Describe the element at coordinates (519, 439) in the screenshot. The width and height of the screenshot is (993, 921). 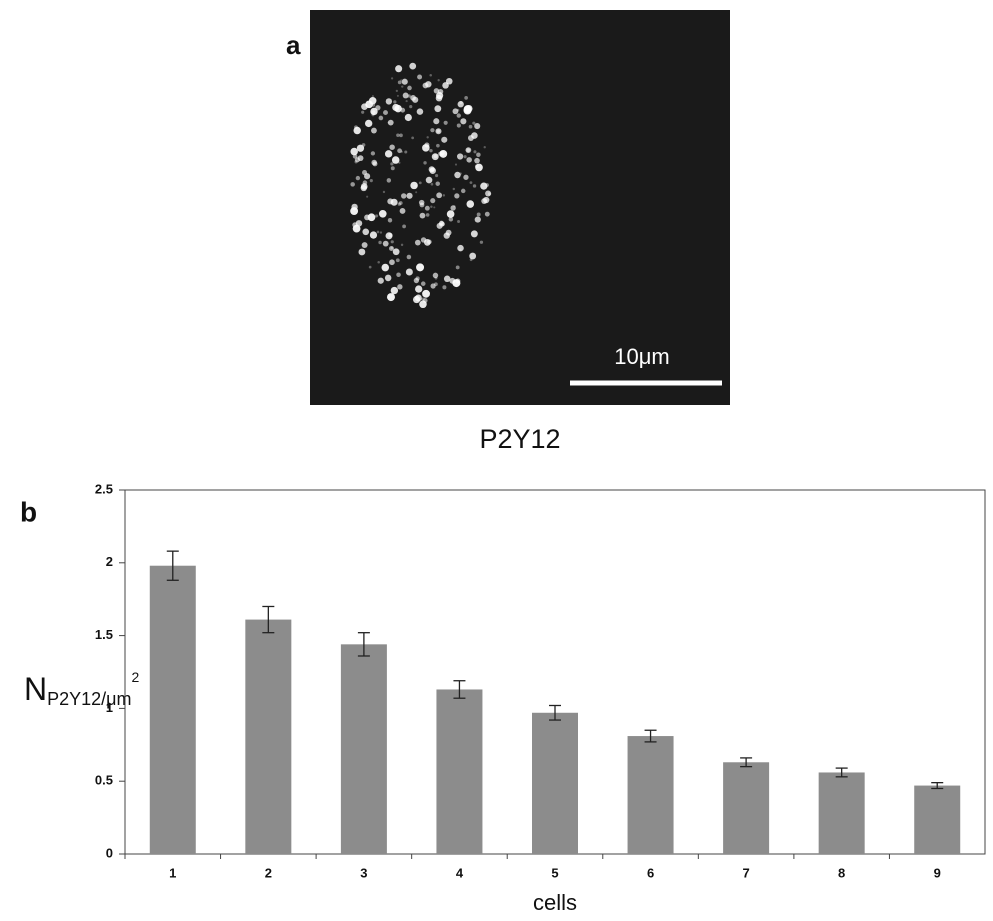
I see `image-caption: P2Y12` at that location.